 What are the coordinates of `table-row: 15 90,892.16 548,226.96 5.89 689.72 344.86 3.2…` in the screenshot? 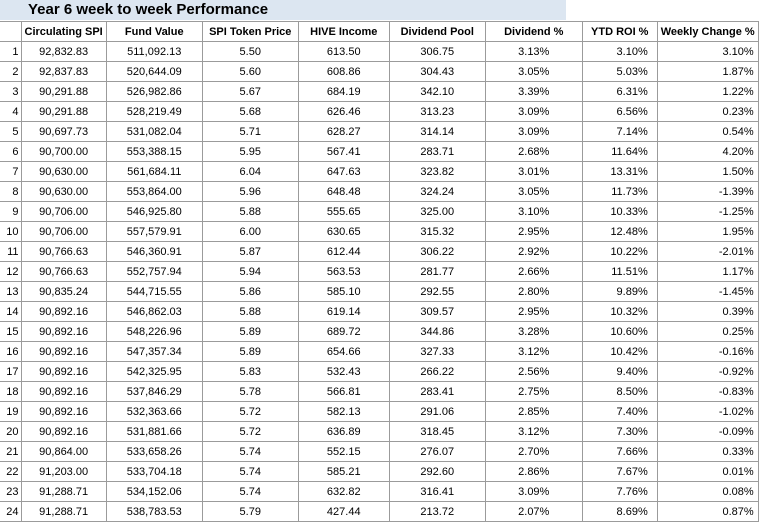 It's located at (379, 331).